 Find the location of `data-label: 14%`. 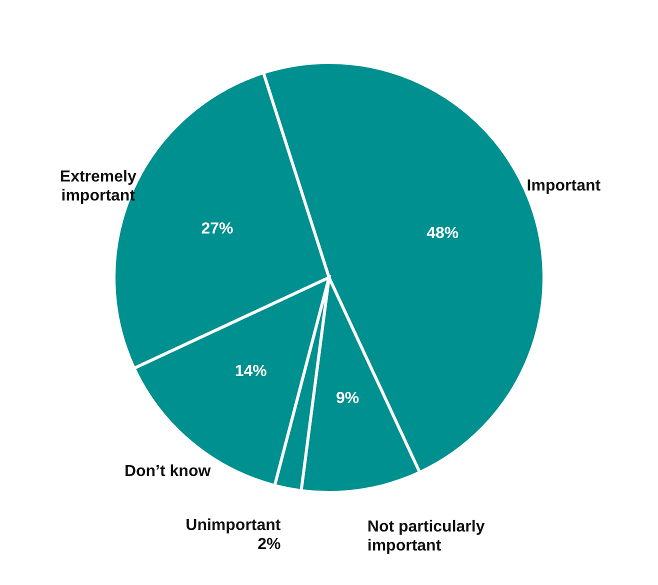

data-label: 14% is located at coordinates (250, 371).